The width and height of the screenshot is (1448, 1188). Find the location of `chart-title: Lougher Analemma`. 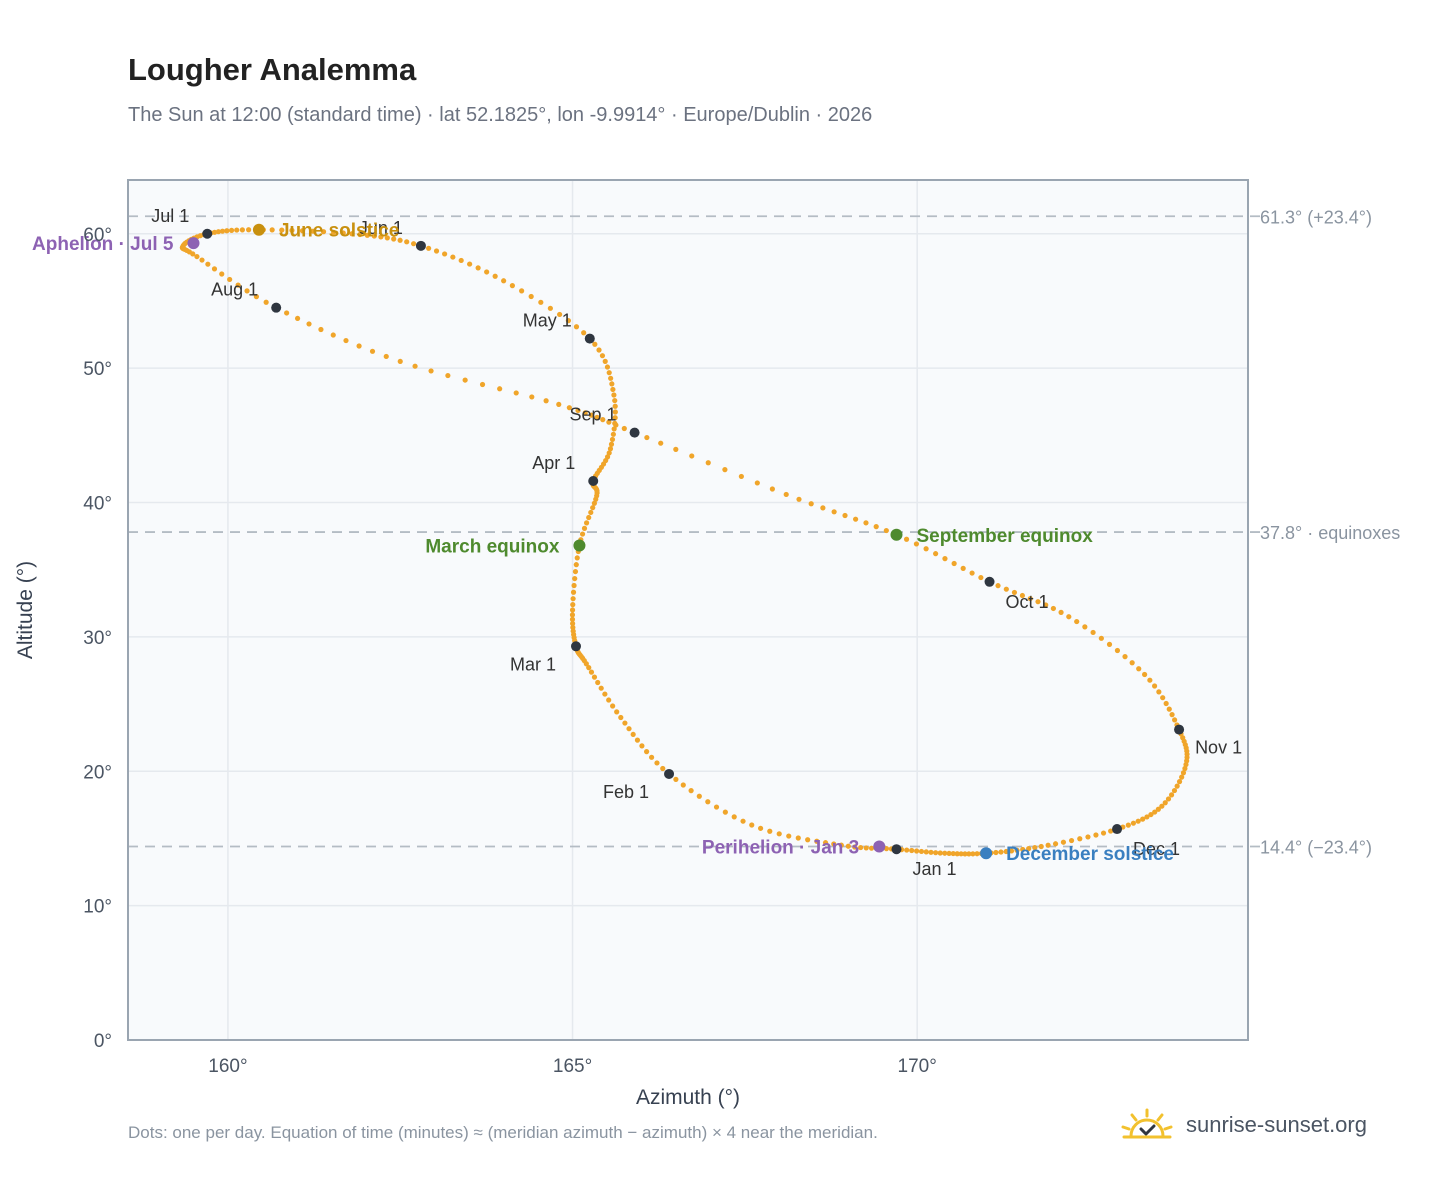

chart-title: Lougher Analemma is located at coordinates (272, 69).